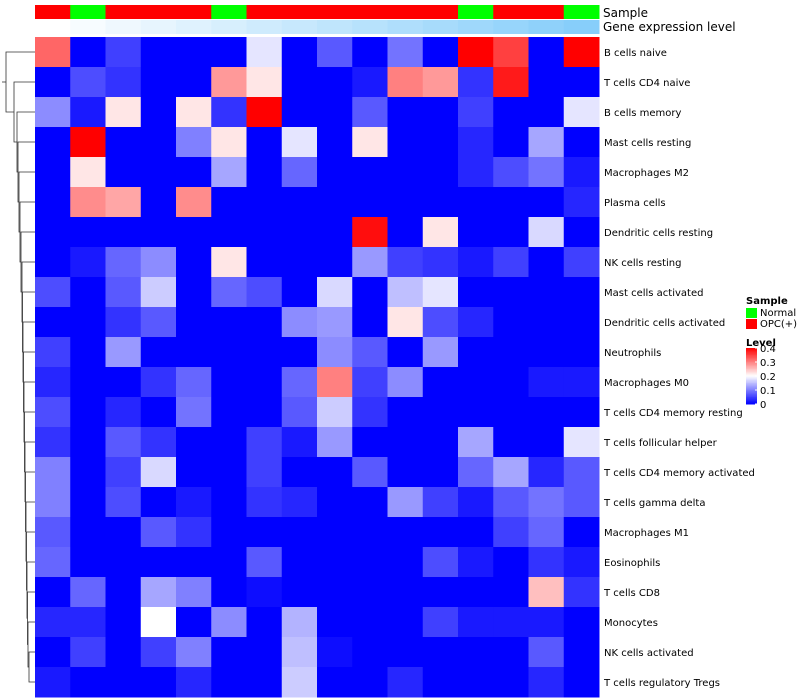 This screenshot has height=700, width=800. I want to click on row-label: B cells naive, so click(635, 53).